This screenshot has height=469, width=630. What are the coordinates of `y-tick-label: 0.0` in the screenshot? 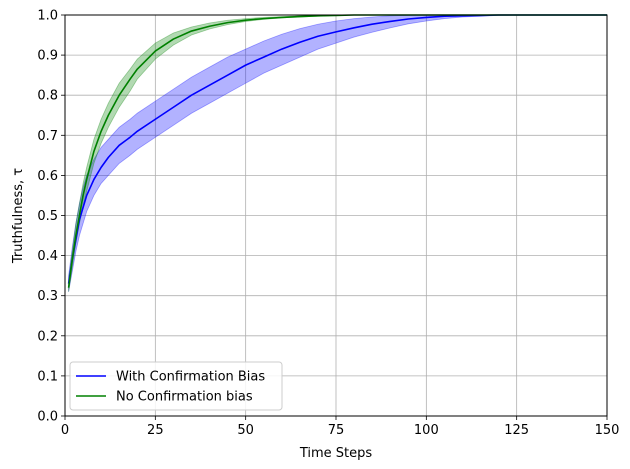 It's located at (47, 417).